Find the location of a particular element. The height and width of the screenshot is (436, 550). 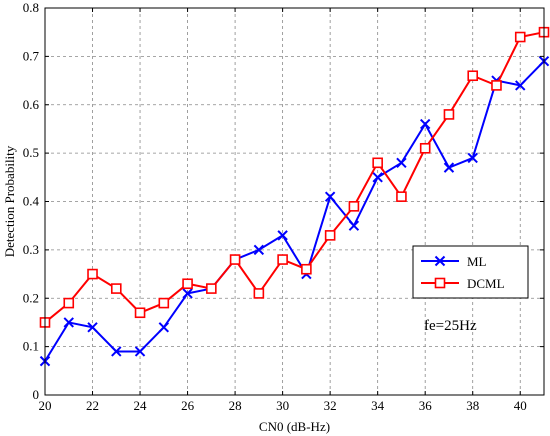

x-tick-label: 38 is located at coordinates (472, 405).